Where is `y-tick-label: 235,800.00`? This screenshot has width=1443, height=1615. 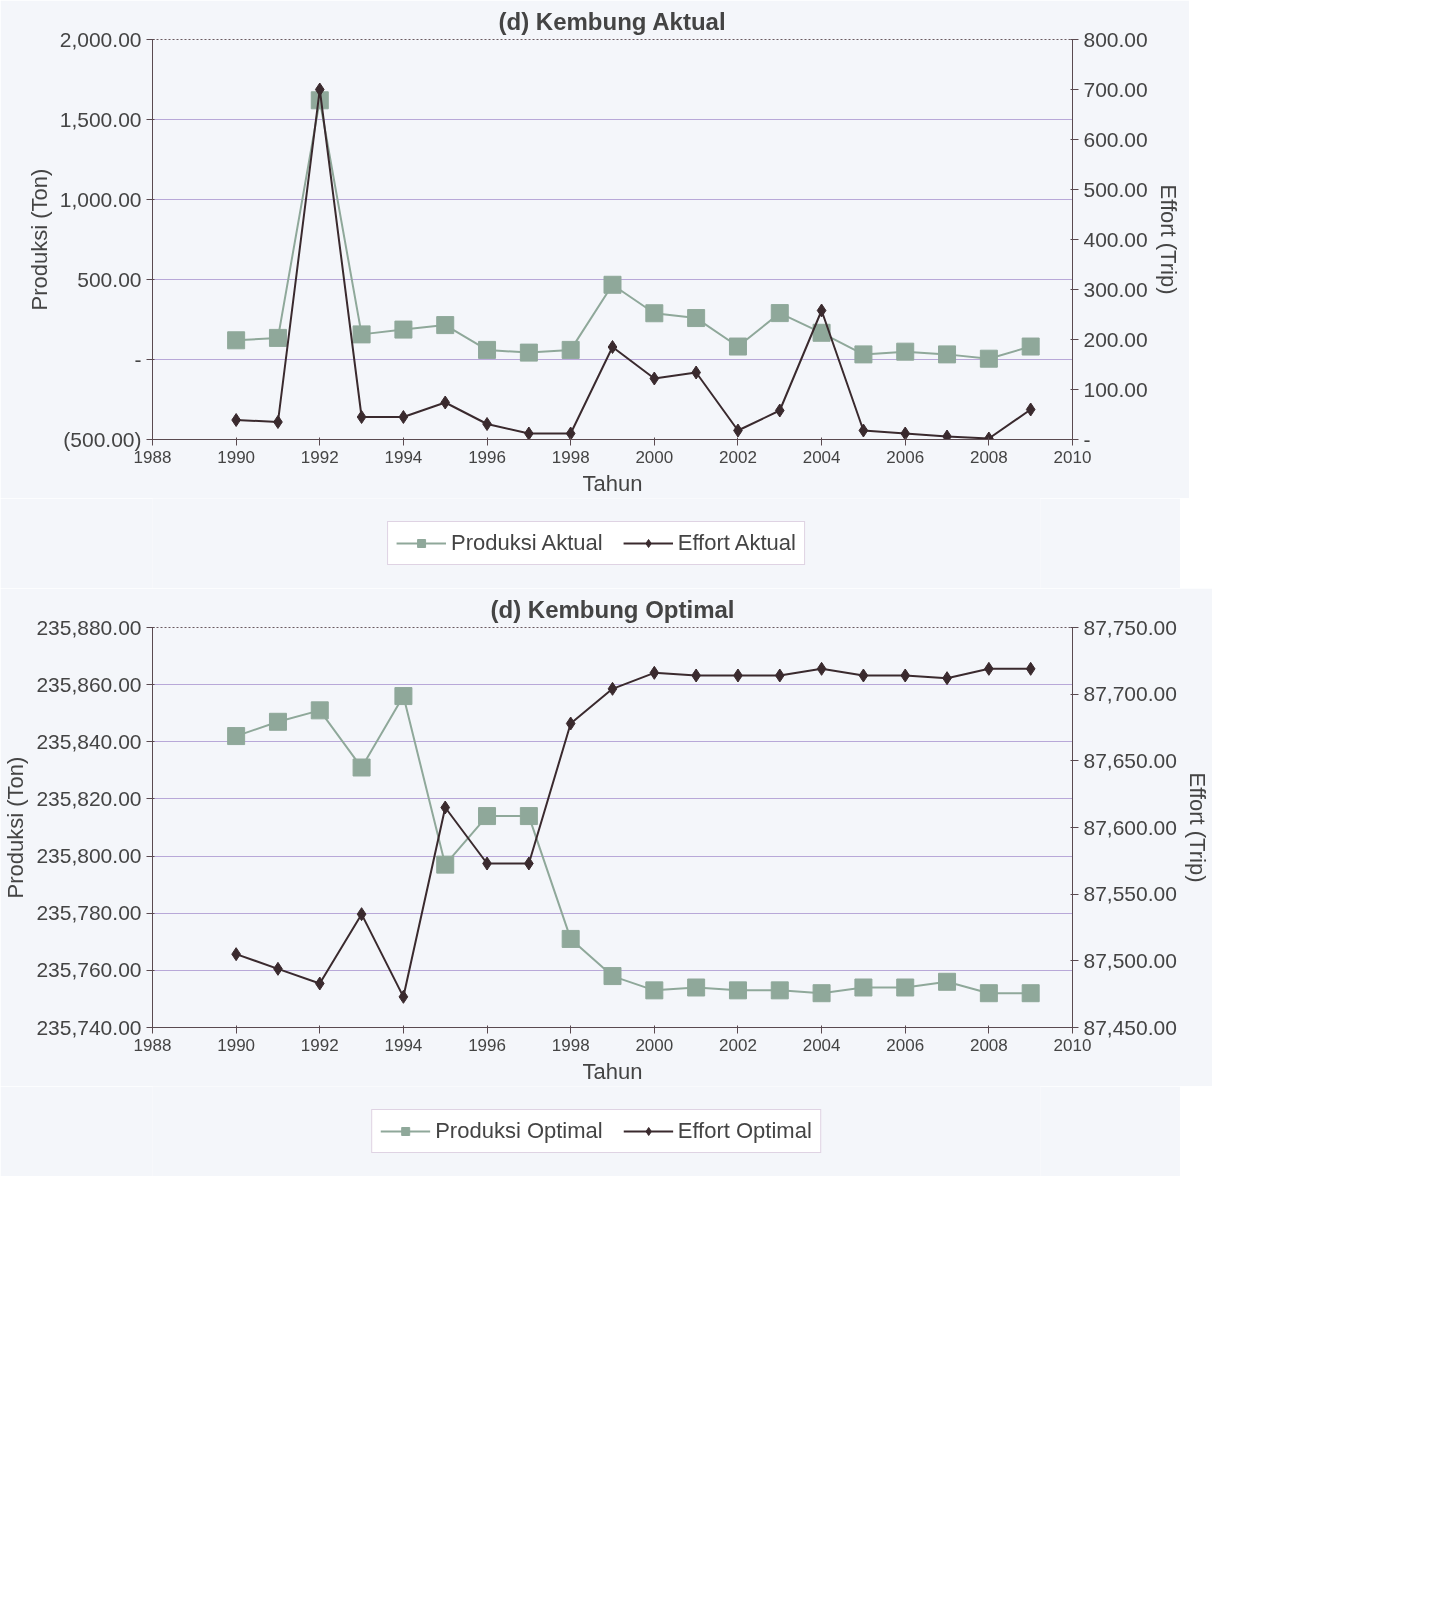
y-tick-label: 235,800.00 is located at coordinates (89, 856).